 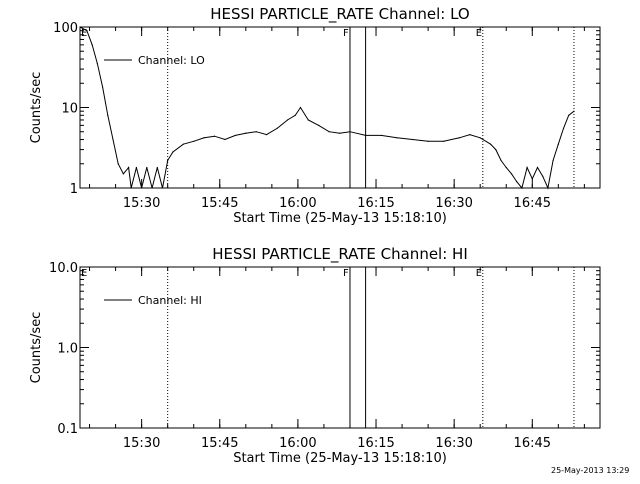 I want to click on y-tick-label: 1, so click(x=74, y=189).